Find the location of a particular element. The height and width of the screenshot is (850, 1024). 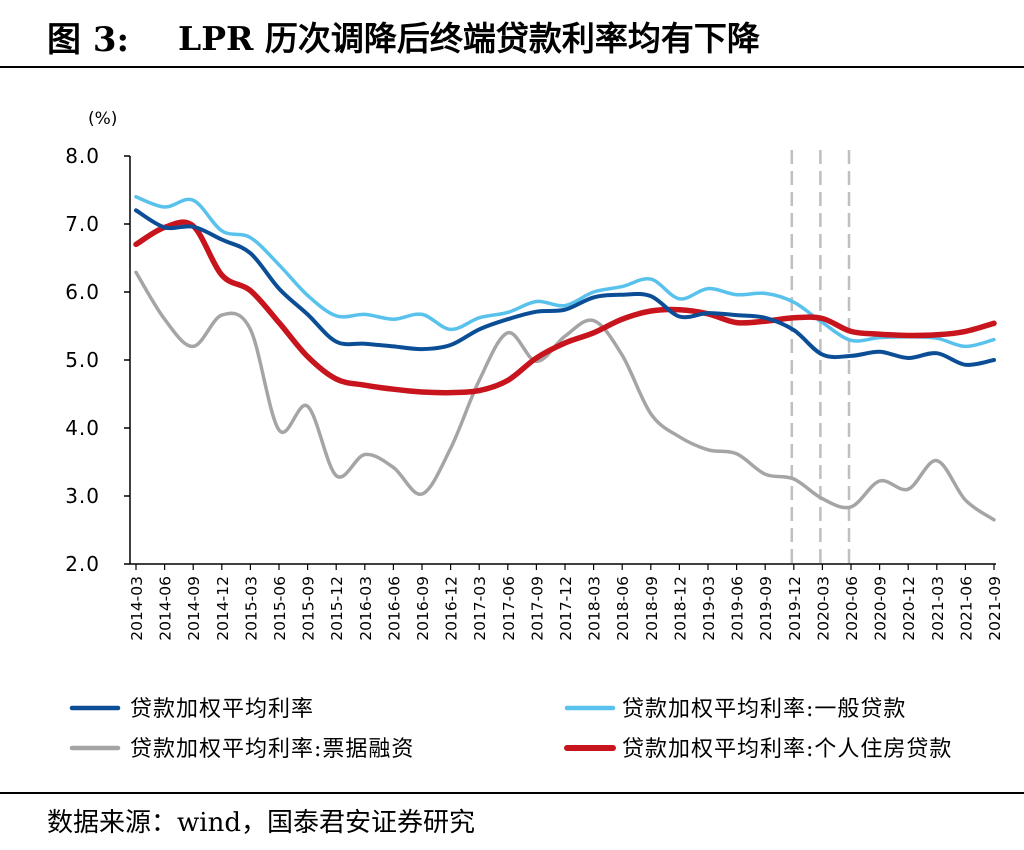

y-tick-label: 2.0 is located at coordinates (82, 564).